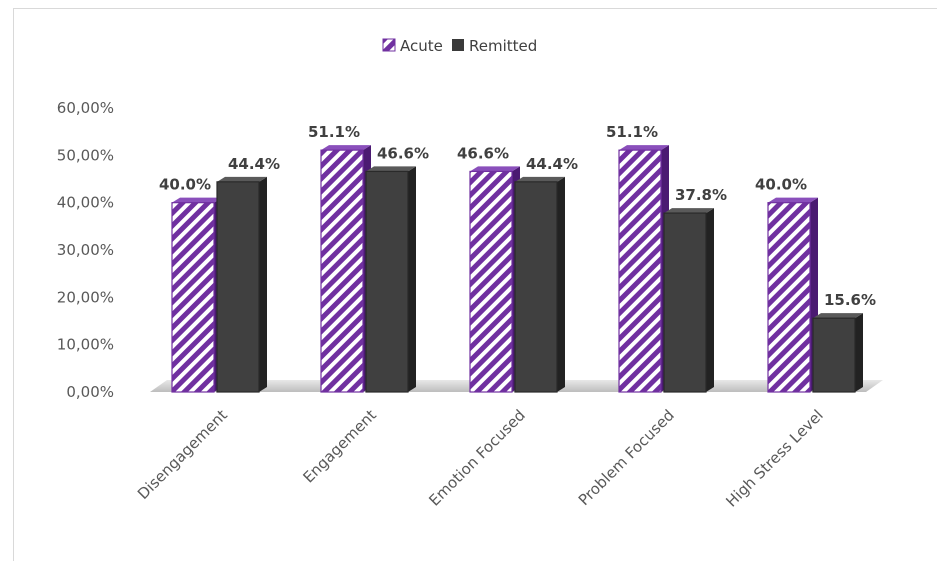 The width and height of the screenshot is (938, 563). What do you see at coordinates (483, 153) in the screenshot?
I see `data-label-acute: 46.6%` at bounding box center [483, 153].